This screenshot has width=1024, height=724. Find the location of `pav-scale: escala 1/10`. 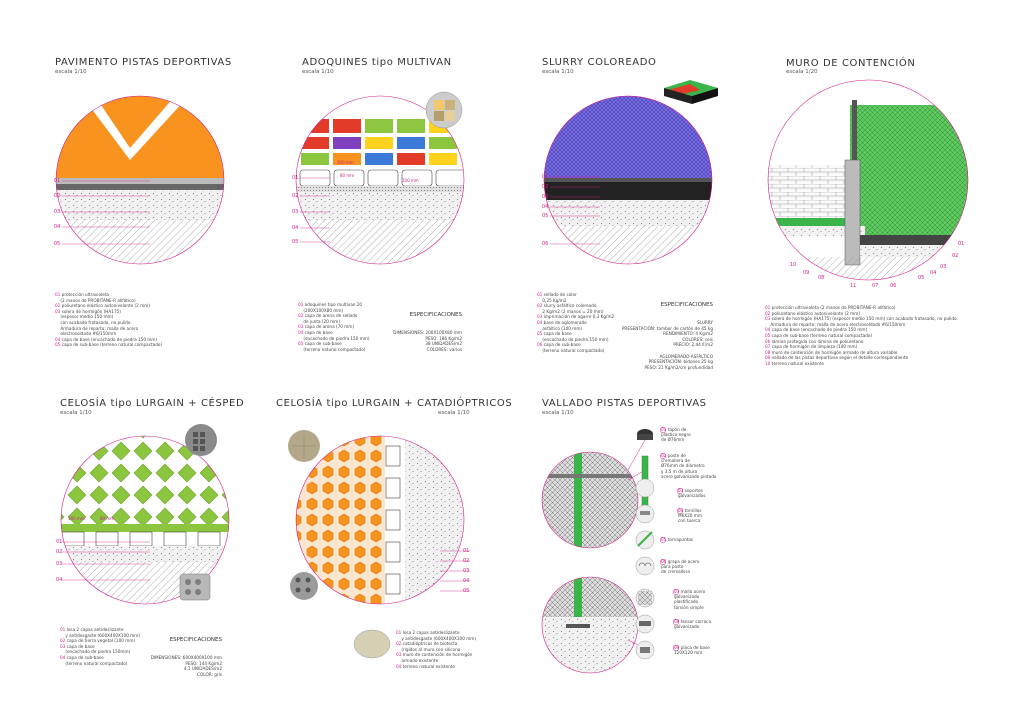

pav-scale: escala 1/10 is located at coordinates (71, 72).